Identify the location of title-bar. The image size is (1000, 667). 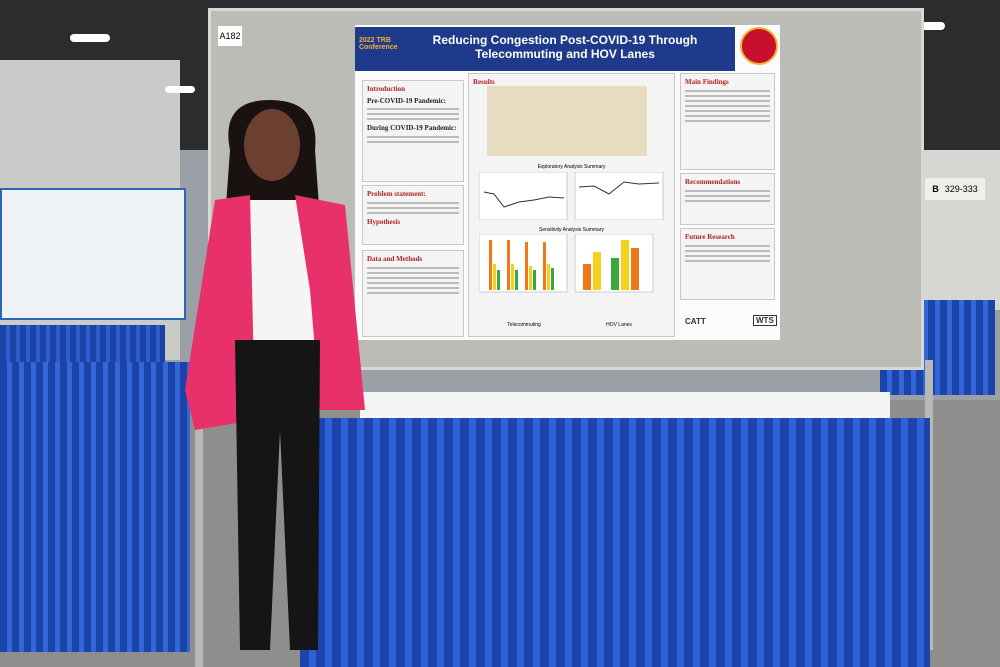
(545, 49).